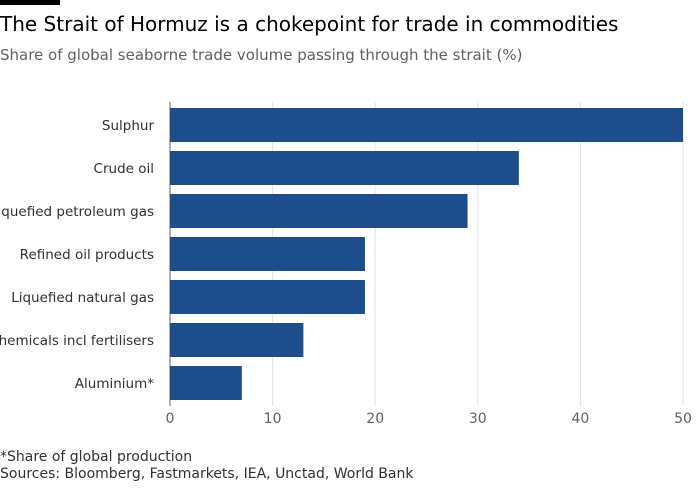 Image resolution: width=700 pixels, height=500 pixels. What do you see at coordinates (267, 254) in the screenshot?
I see `bar-refined-oil-products` at bounding box center [267, 254].